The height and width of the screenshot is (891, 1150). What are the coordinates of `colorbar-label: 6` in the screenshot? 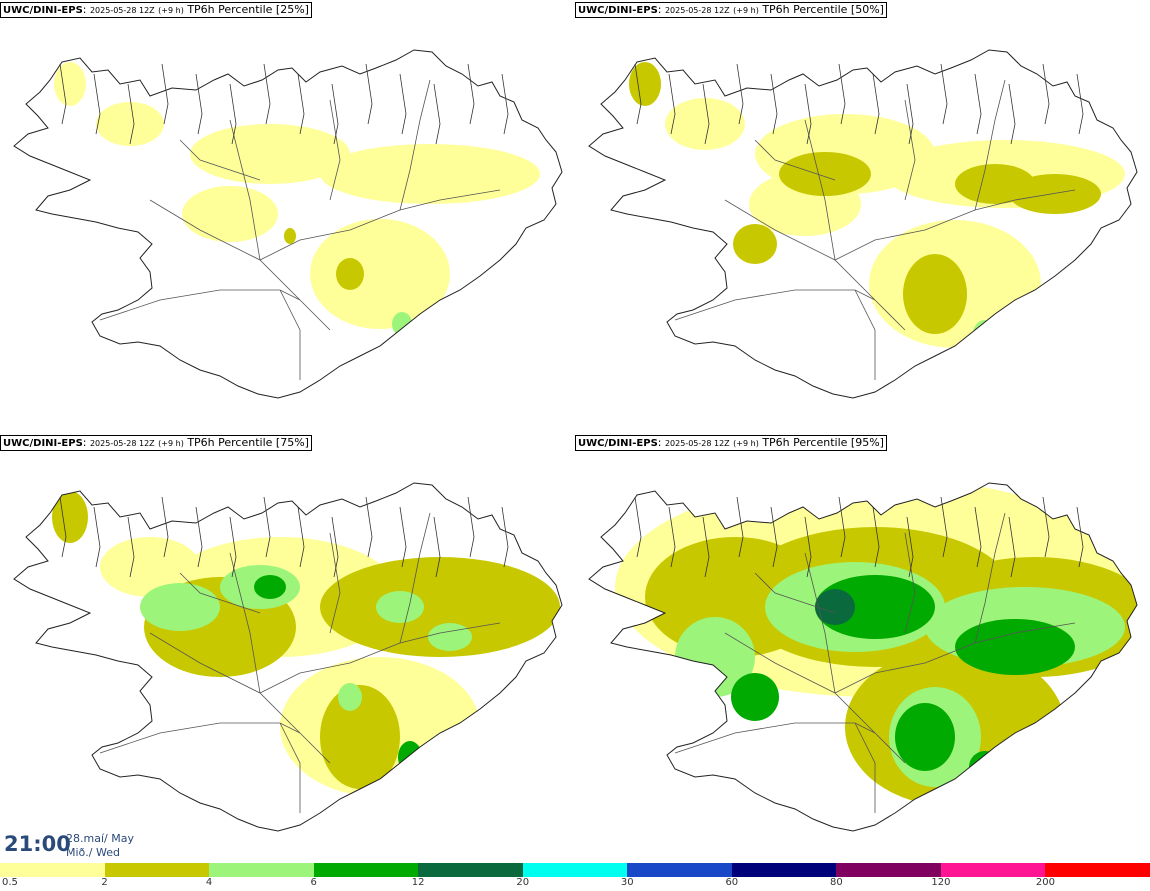 It's located at (313, 882).